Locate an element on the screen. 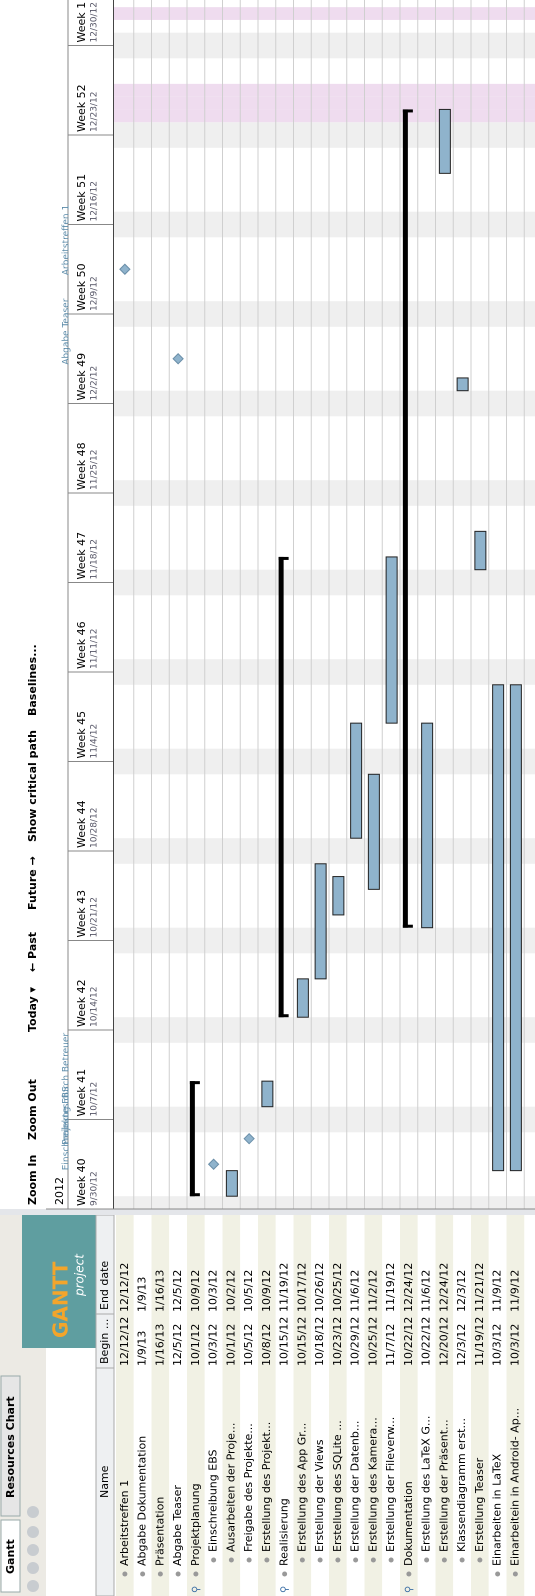 The image size is (535, 1596). splitter is located at coordinates (267, 1212).